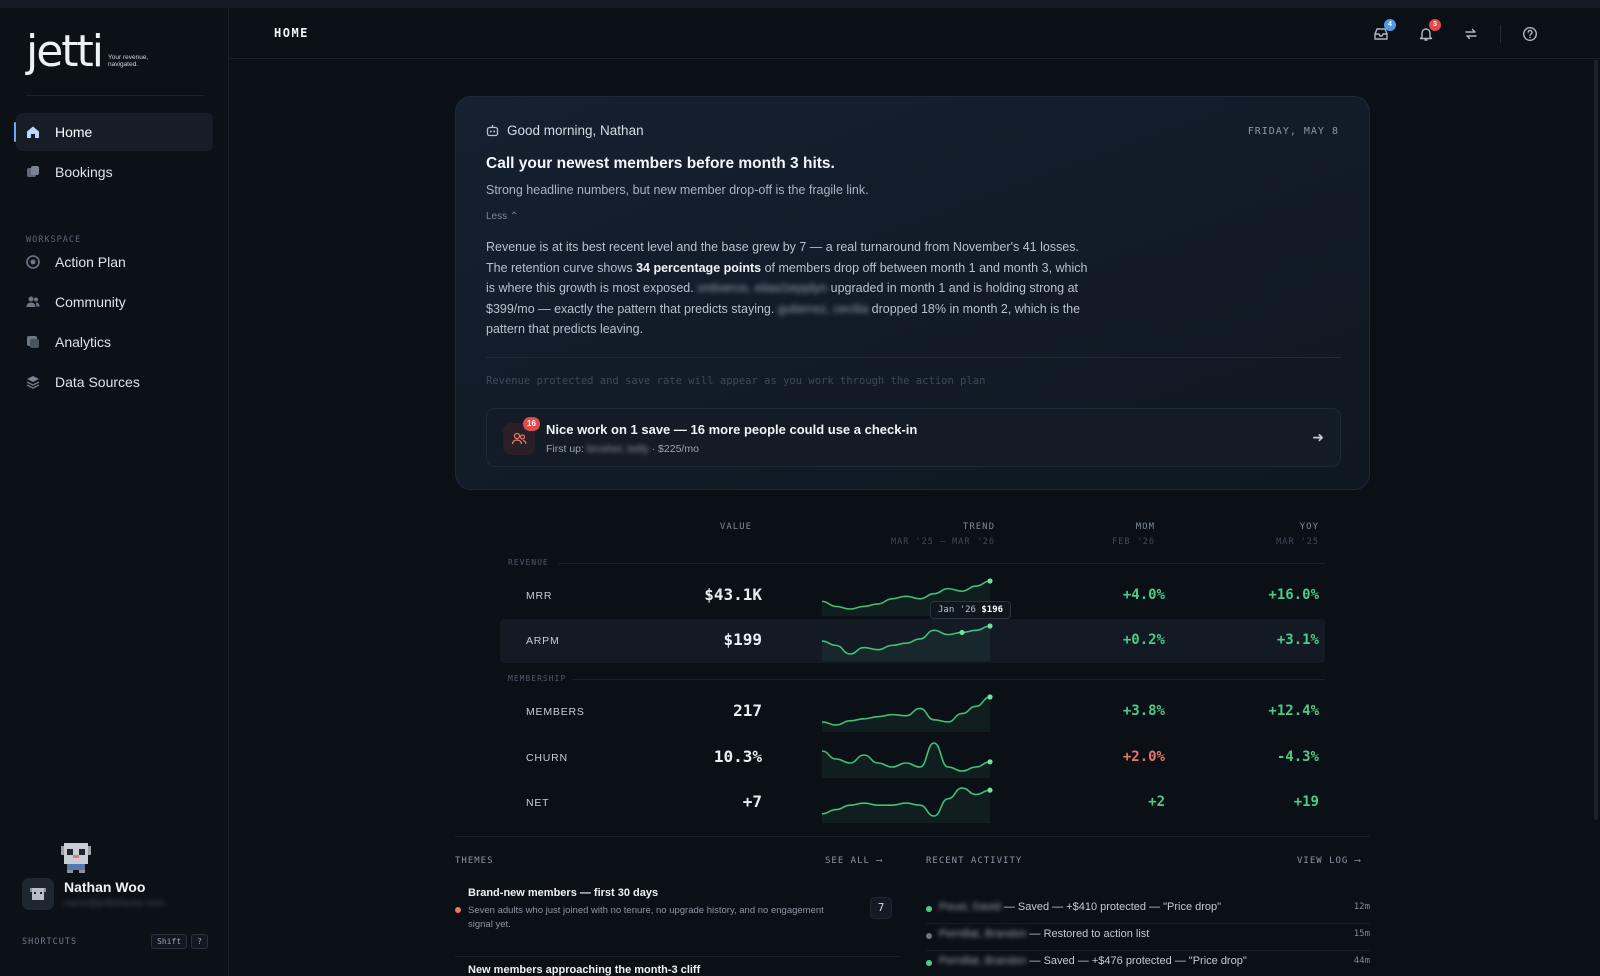  I want to click on nudge-count-badge: 16, so click(531, 424).